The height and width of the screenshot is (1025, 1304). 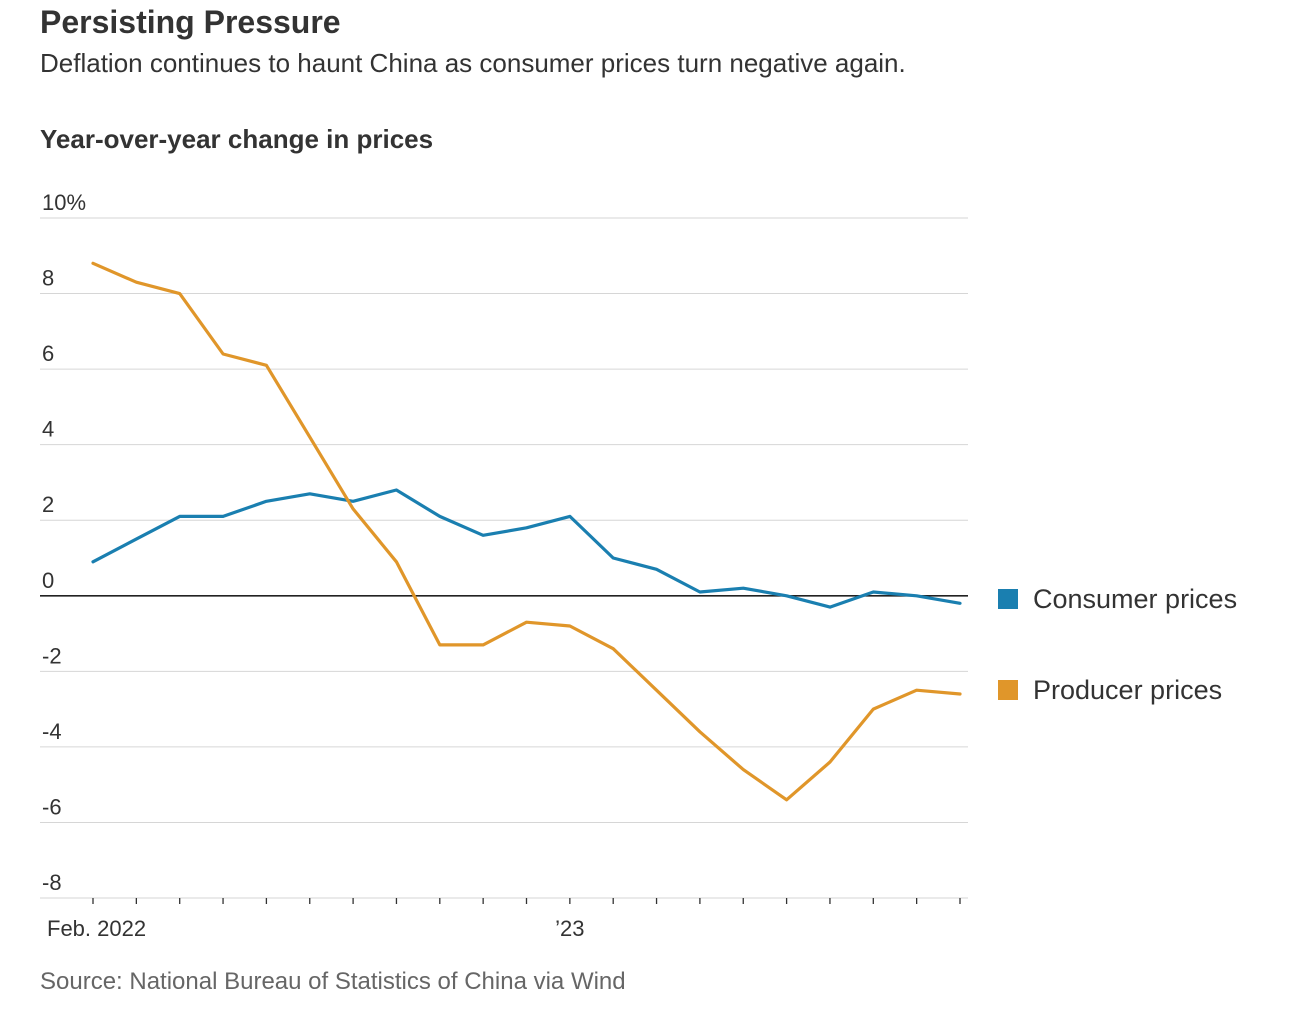 I want to click on y-tick-label: -8, so click(x=52, y=882).